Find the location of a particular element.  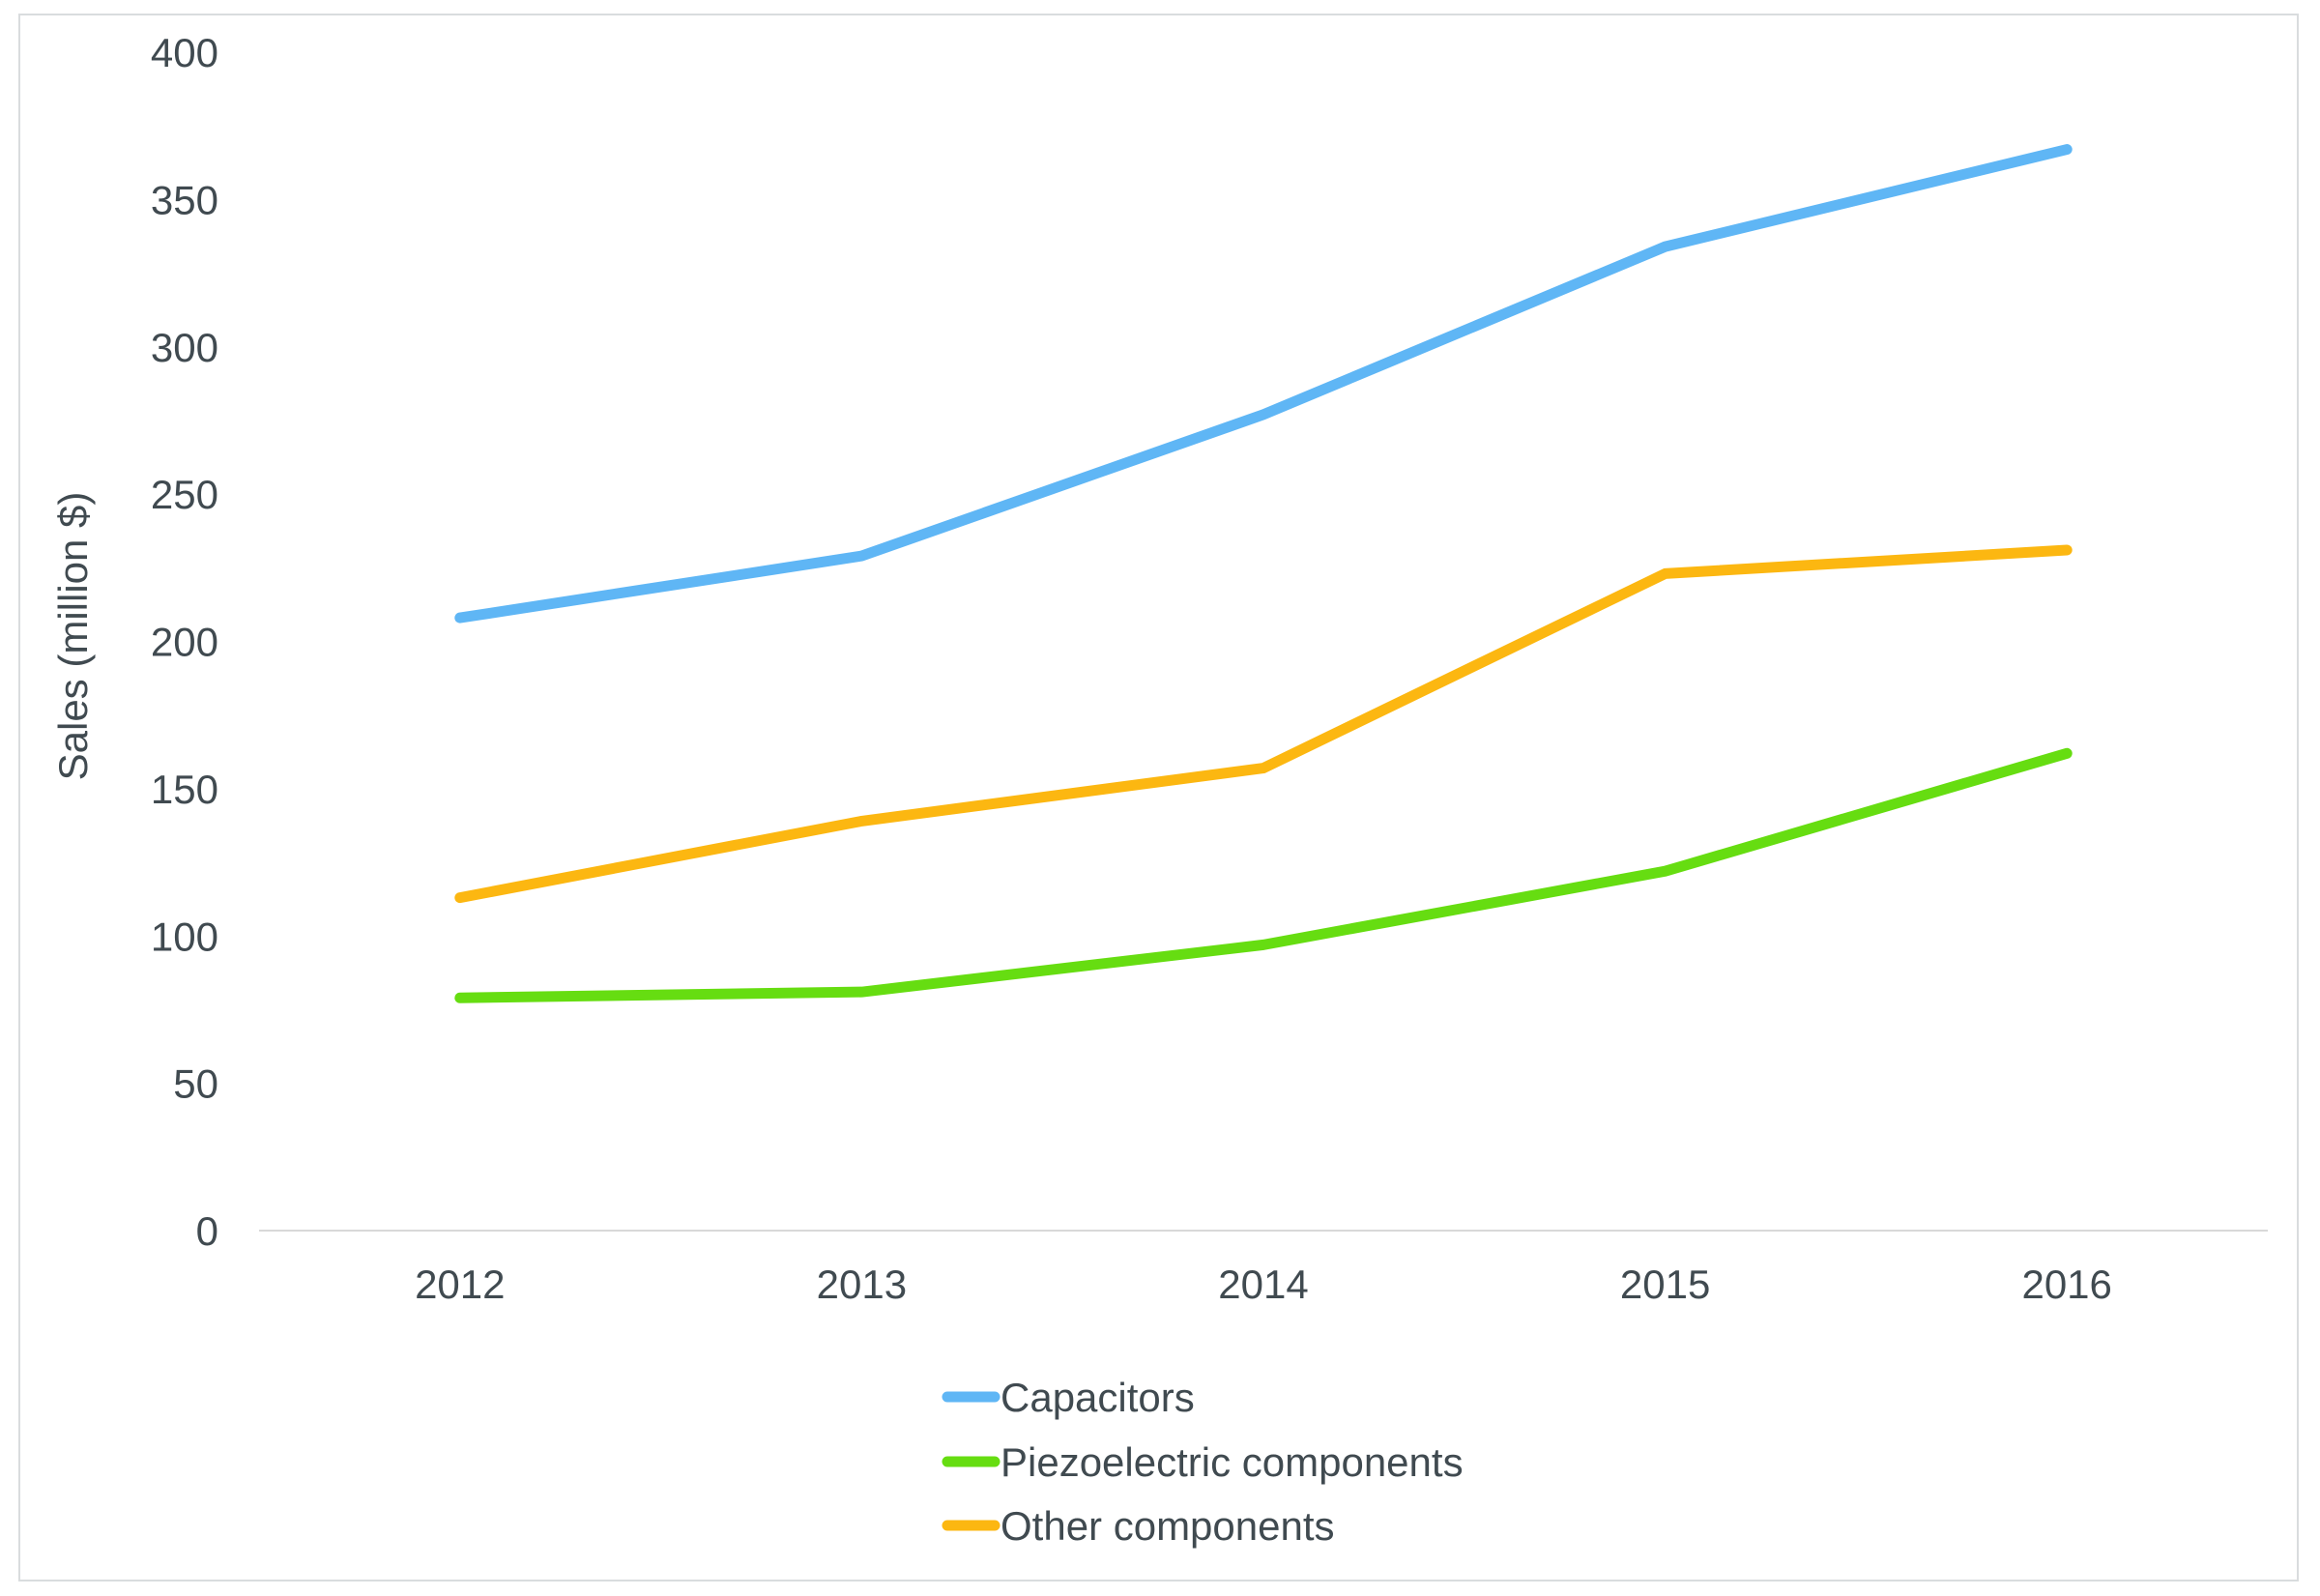

y-tick-label: 400 is located at coordinates (185, 52).